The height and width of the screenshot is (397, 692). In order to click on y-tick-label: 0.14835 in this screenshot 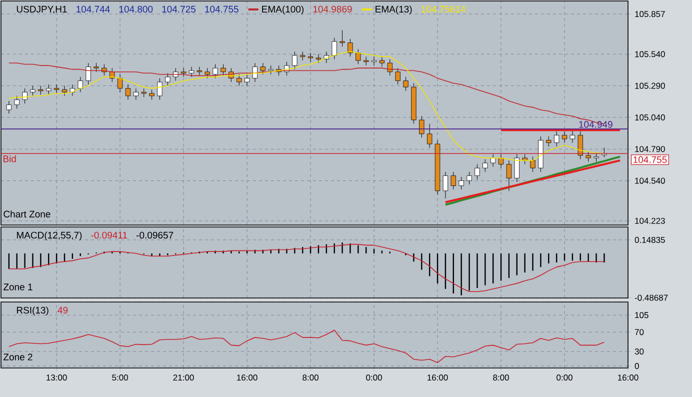, I will do `click(649, 239)`.